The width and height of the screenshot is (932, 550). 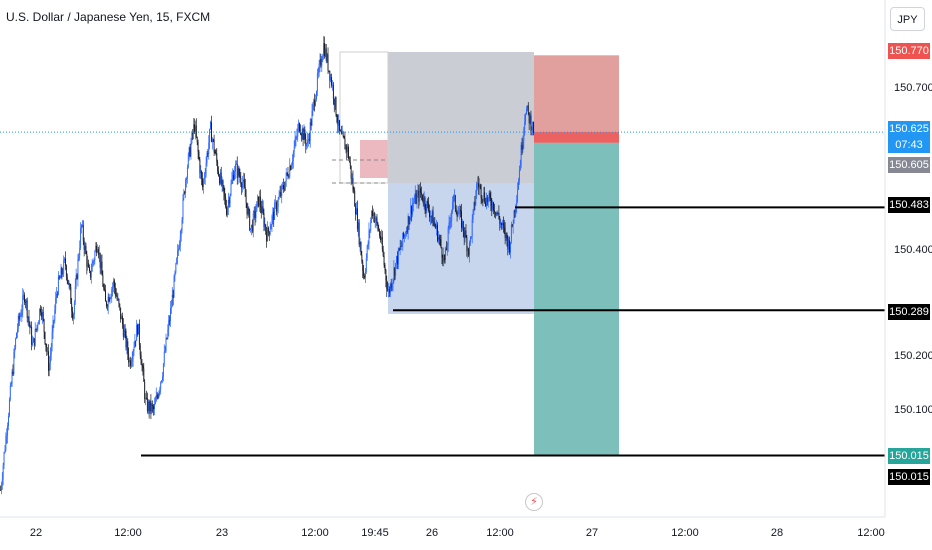 What do you see at coordinates (907, 19) in the screenshot?
I see `currency-button: JPY` at bounding box center [907, 19].